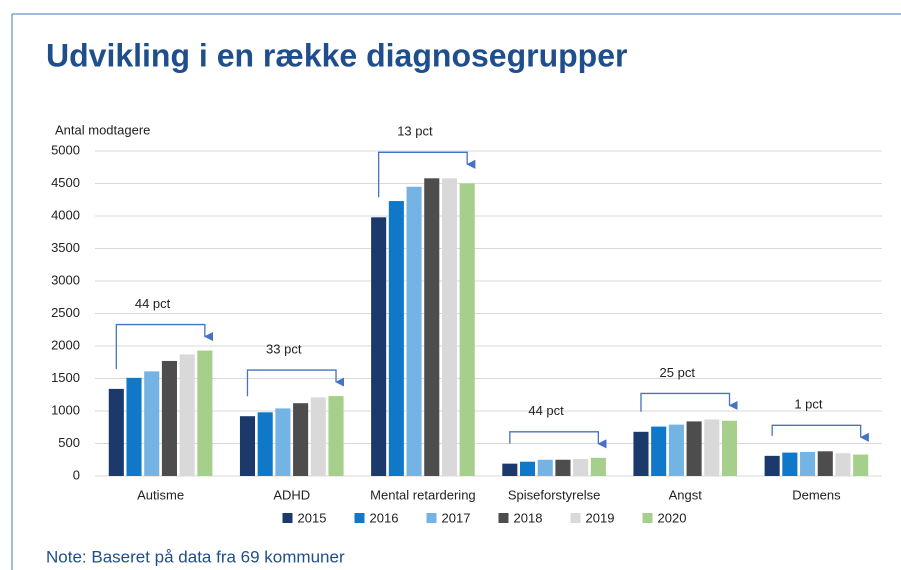 The height and width of the screenshot is (570, 901). I want to click on legend-label: 2019, so click(600, 517).